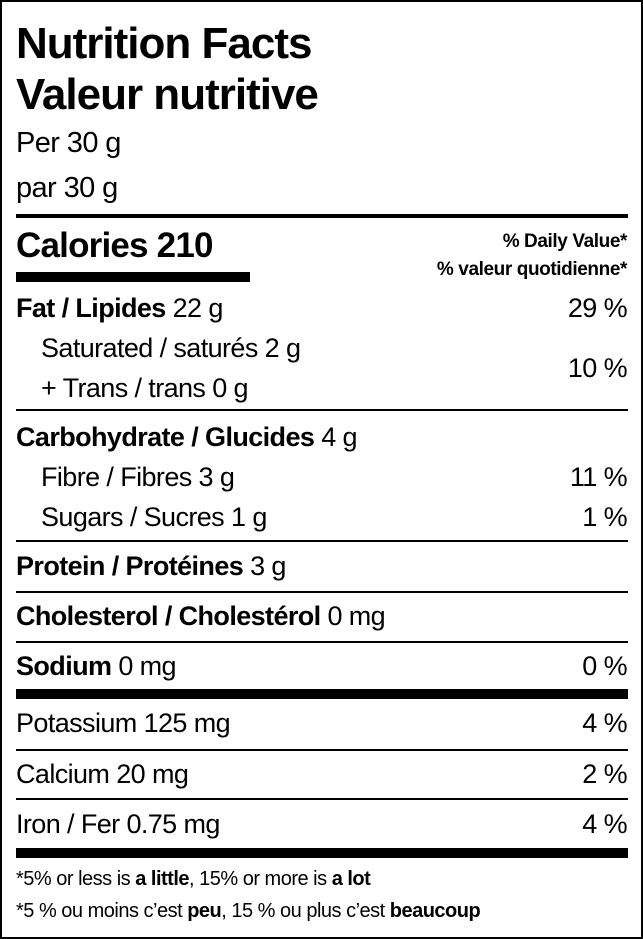  I want to click on calories-value: 210, so click(185, 245).